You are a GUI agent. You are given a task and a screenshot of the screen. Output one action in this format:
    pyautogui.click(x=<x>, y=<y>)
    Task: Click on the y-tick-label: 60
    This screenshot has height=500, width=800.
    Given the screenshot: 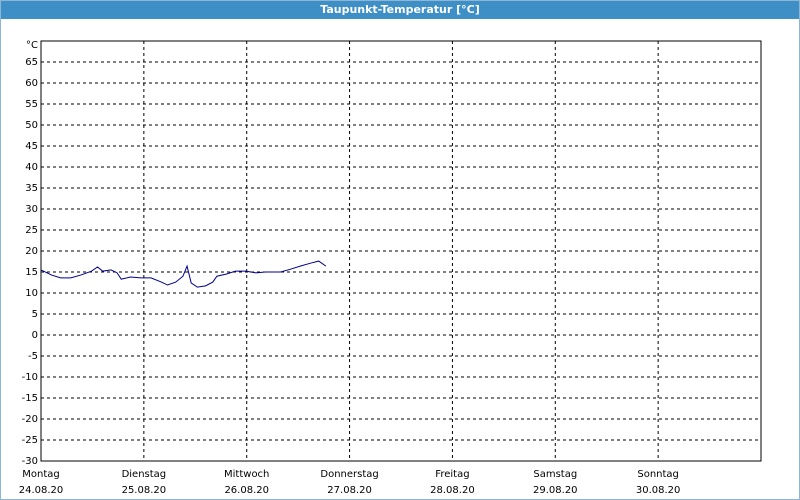 What is the action you would take?
    pyautogui.click(x=31, y=83)
    